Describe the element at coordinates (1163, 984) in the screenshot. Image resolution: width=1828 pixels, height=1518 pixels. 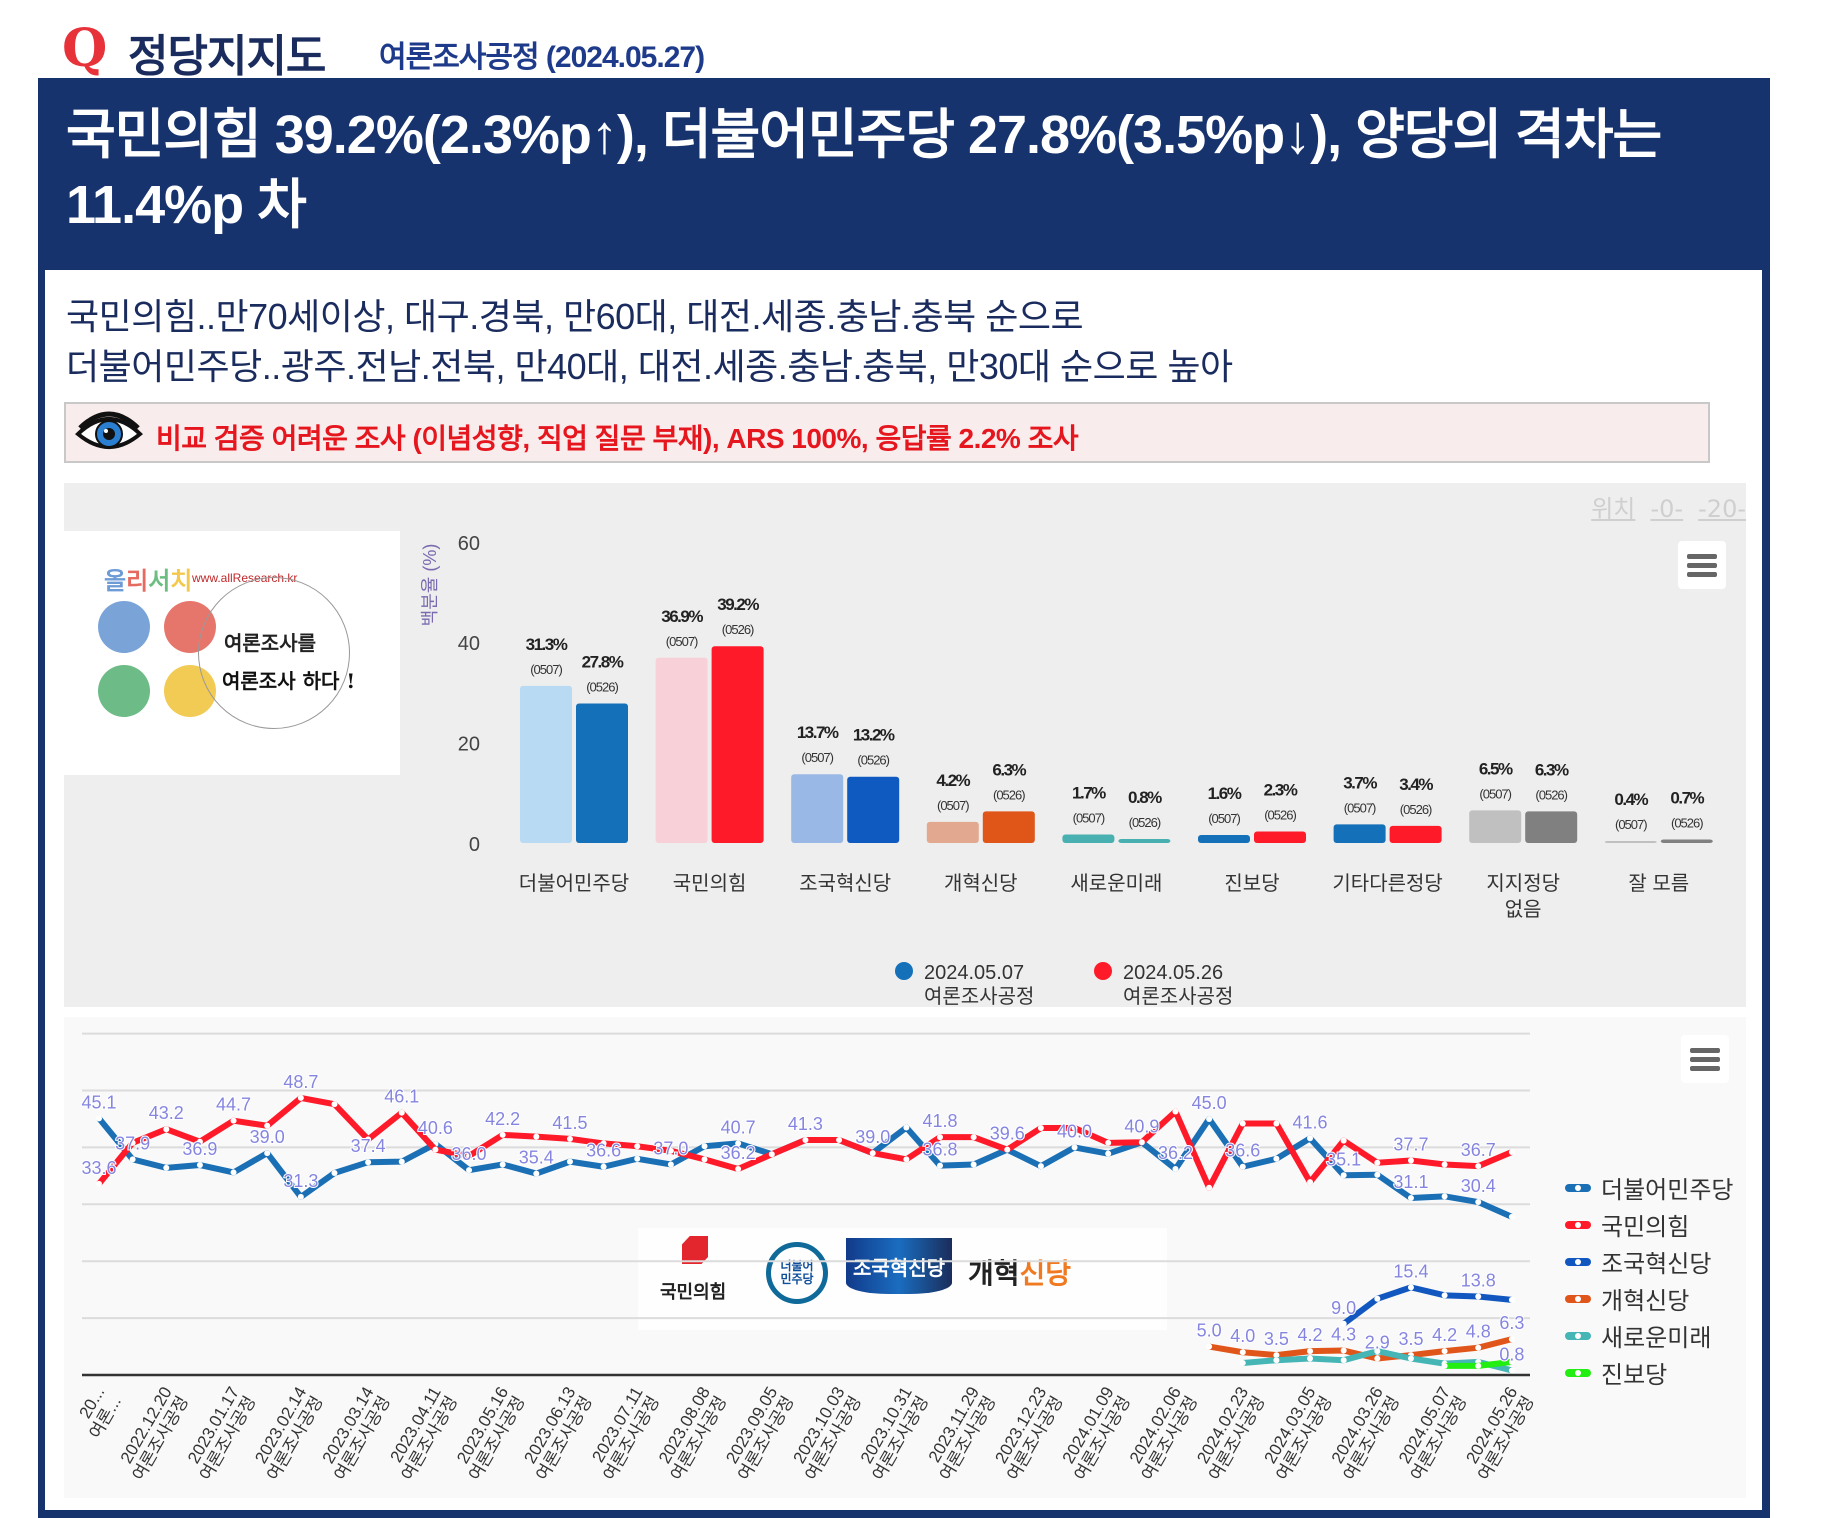
I see `legend-item-2024.05.26: 2024.05.26여론조사공정` at that location.